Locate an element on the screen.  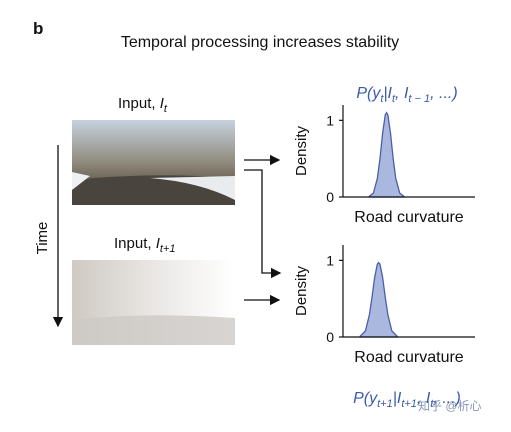
annotation: P(yt+1|It+1, It, ...) is located at coordinates (407, 400).